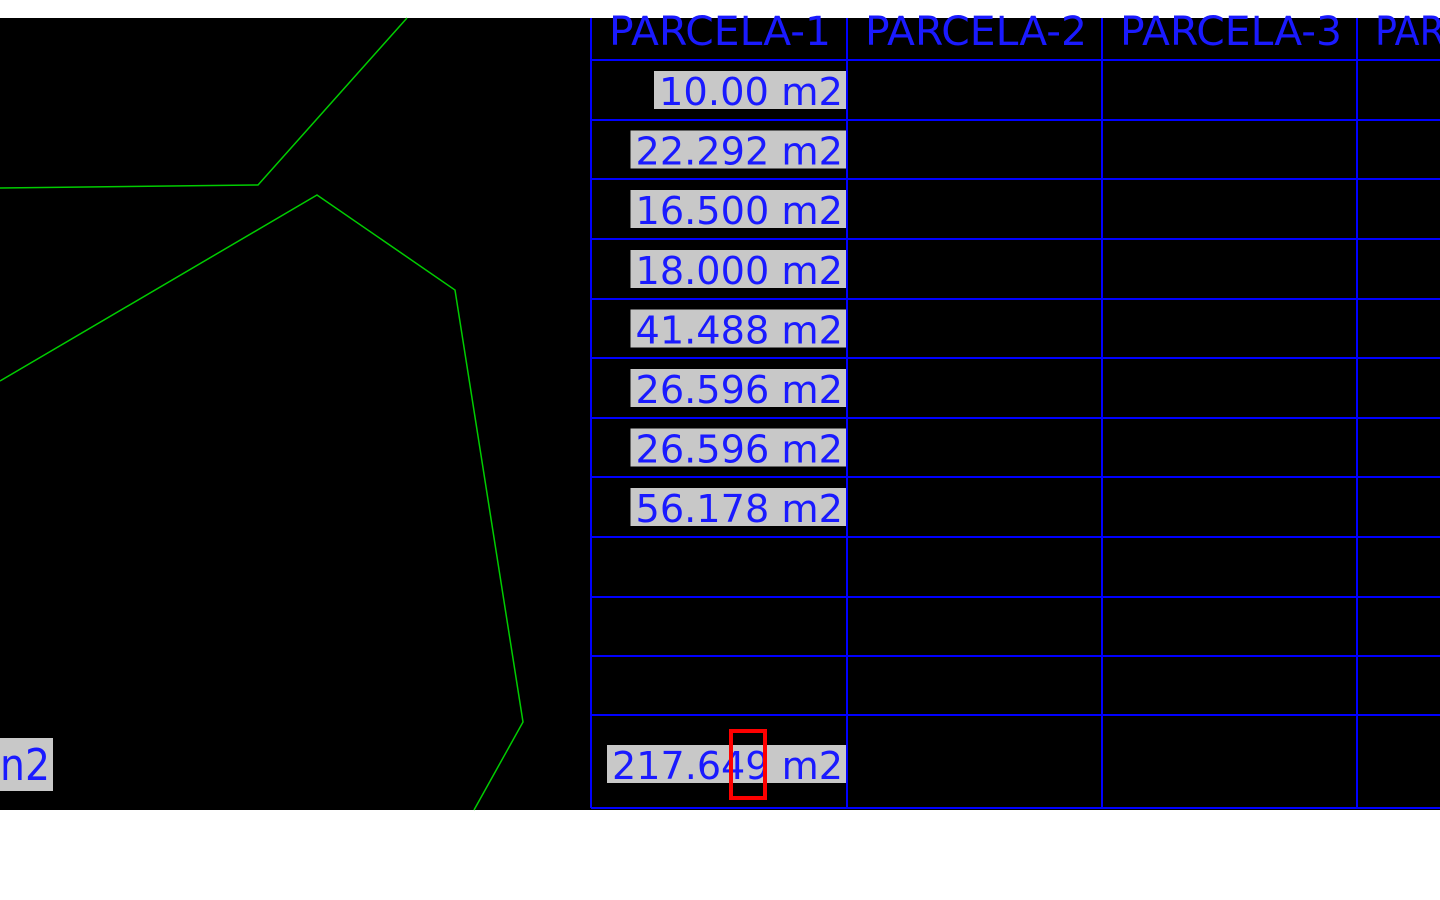 The width and height of the screenshot is (1440, 900). What do you see at coordinates (1407, 32) in the screenshot?
I see `table-header-cell: PAR` at bounding box center [1407, 32].